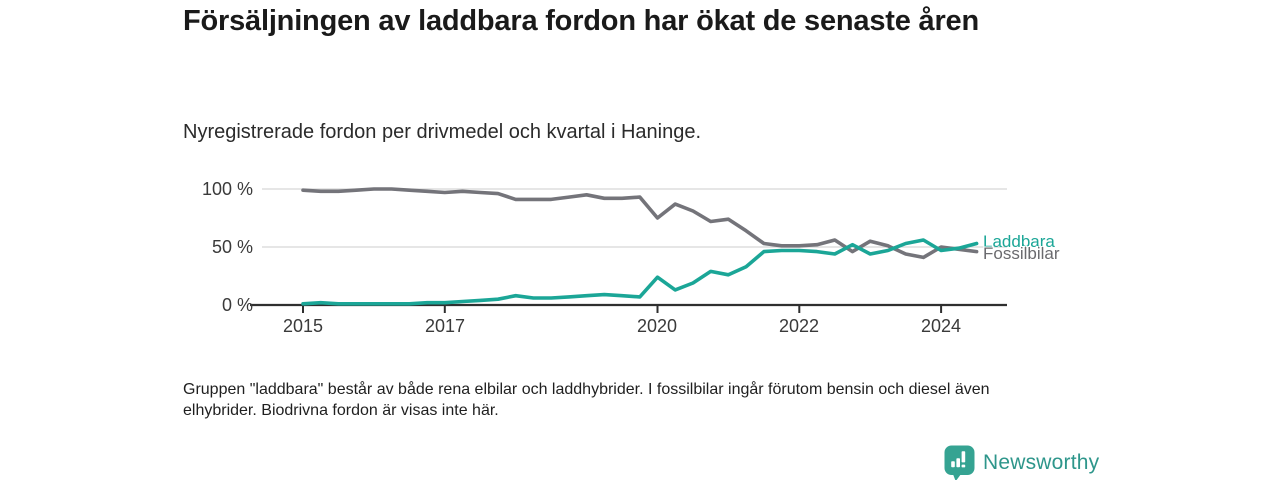 This screenshot has width=1280, height=480. I want to click on series-label-laddbara: Laddbara, so click(1019, 241).